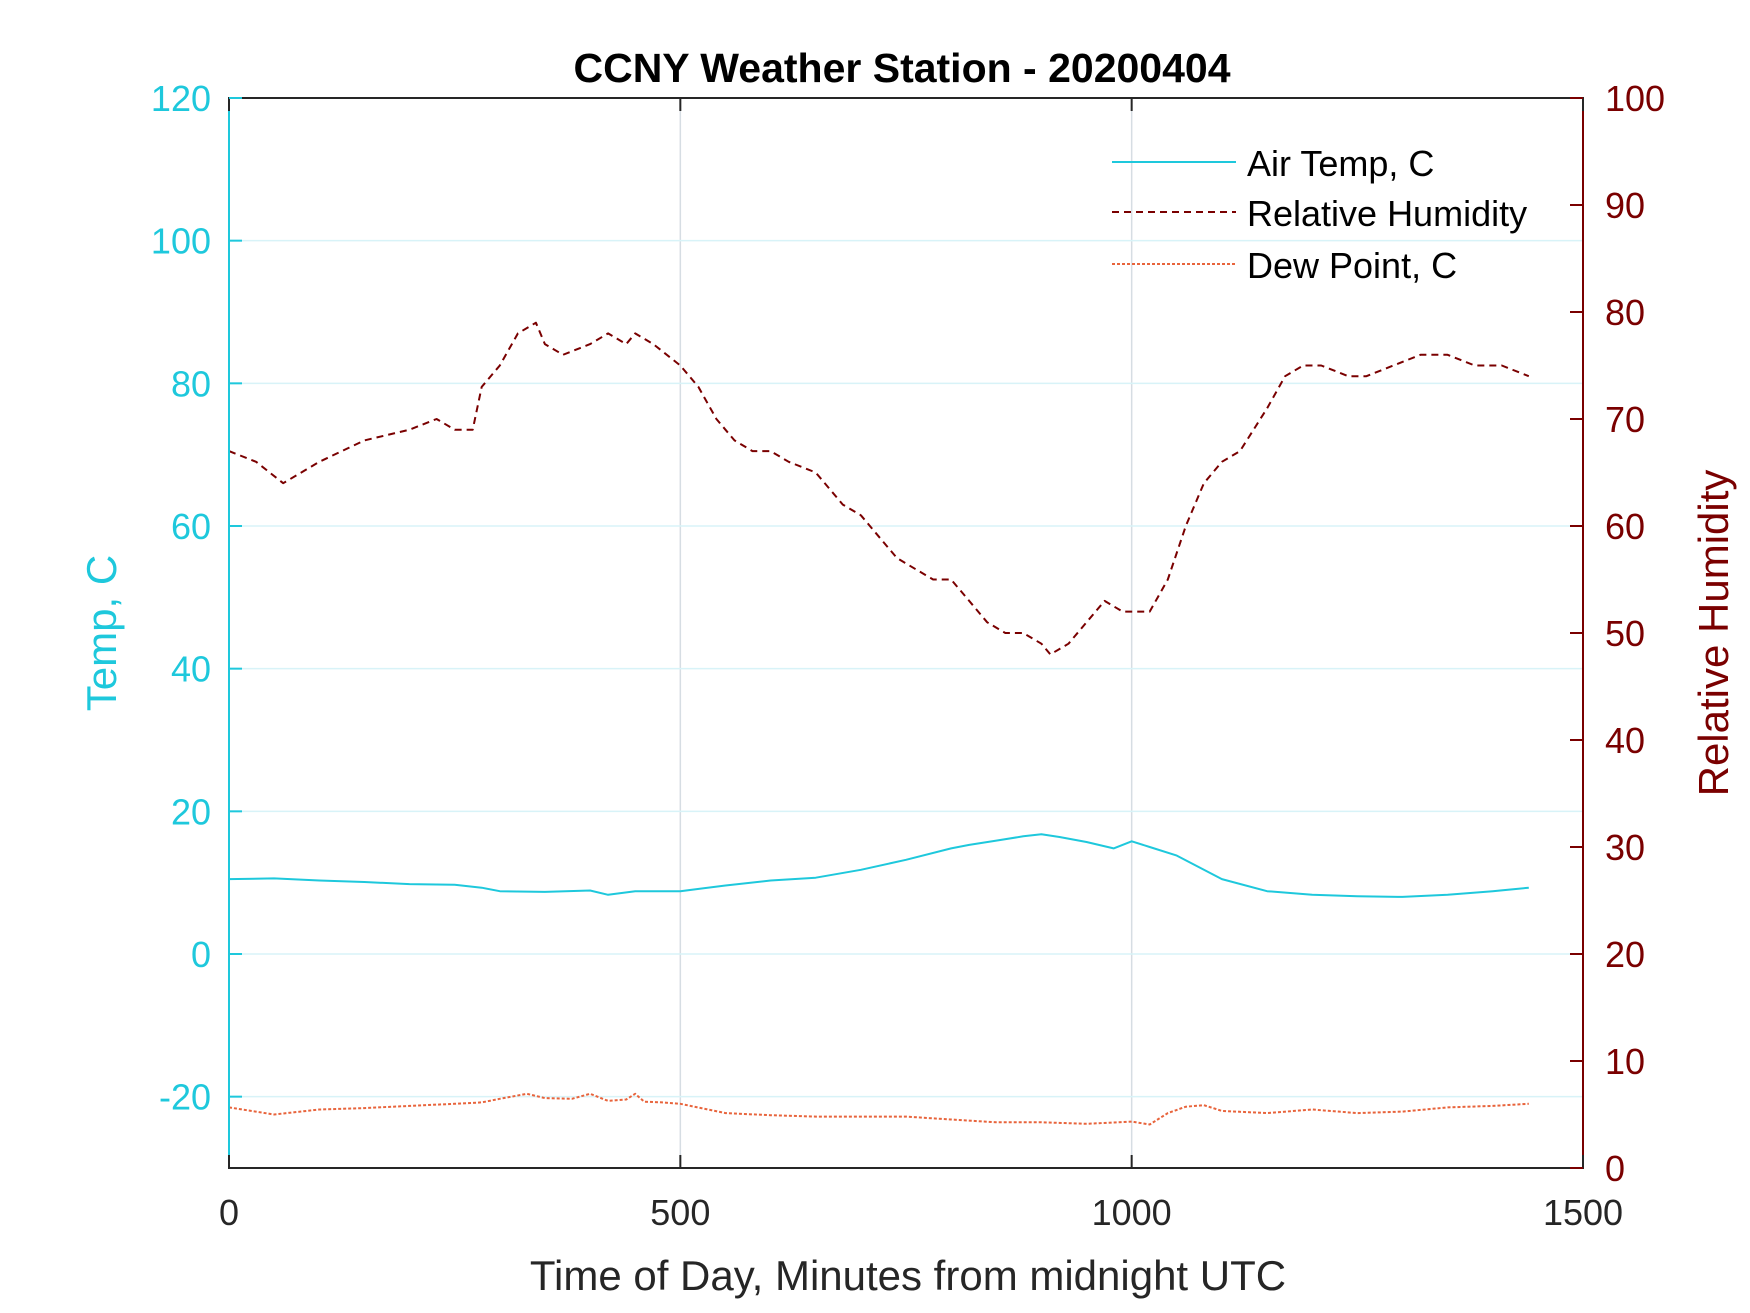 The height and width of the screenshot is (1313, 1750). I want to click on left-y-tick-label: -20, so click(185, 1097).